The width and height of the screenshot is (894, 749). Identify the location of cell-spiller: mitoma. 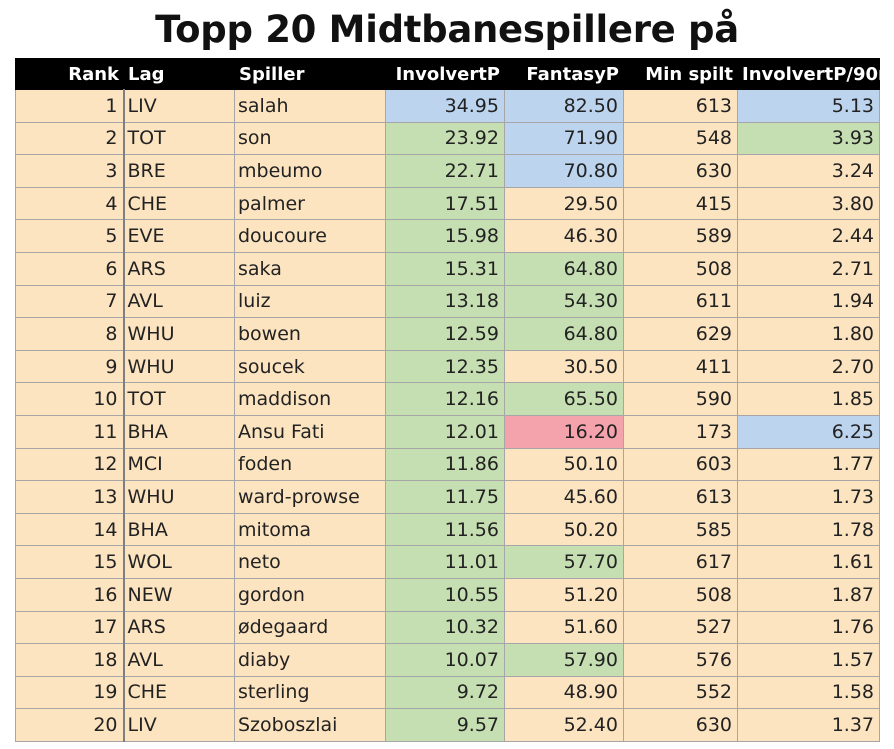
(310, 529).